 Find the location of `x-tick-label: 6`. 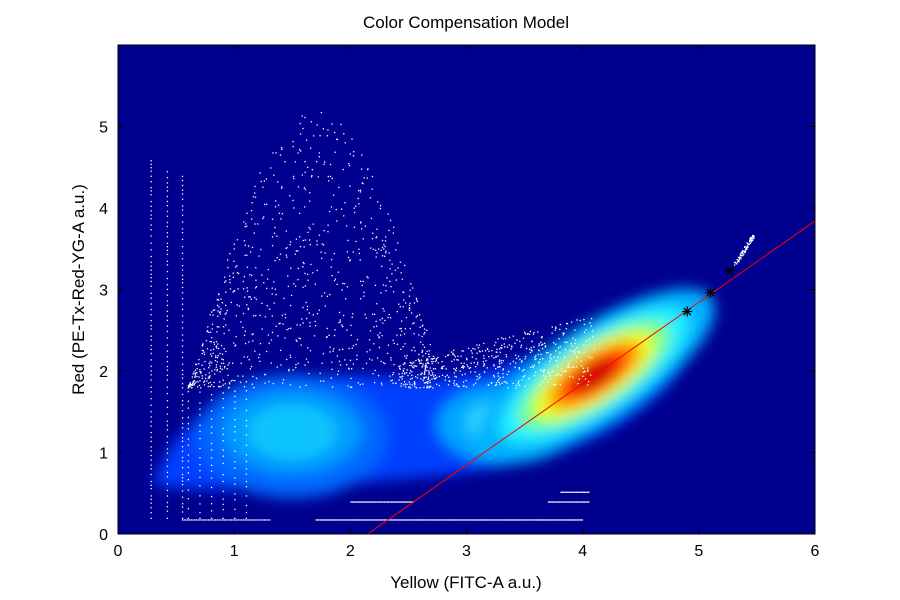

x-tick-label: 6 is located at coordinates (815, 551).